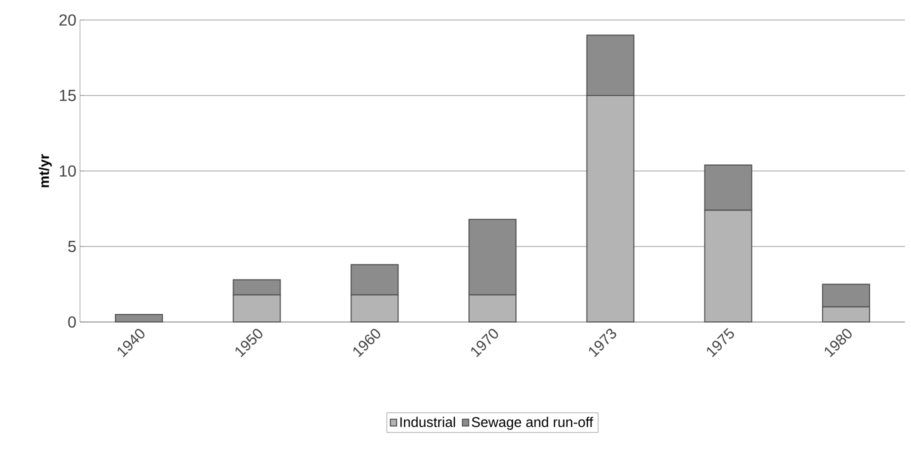 This screenshot has width=911, height=459. Describe the element at coordinates (67, 20) in the screenshot. I see `y-tick-label: 20` at that location.